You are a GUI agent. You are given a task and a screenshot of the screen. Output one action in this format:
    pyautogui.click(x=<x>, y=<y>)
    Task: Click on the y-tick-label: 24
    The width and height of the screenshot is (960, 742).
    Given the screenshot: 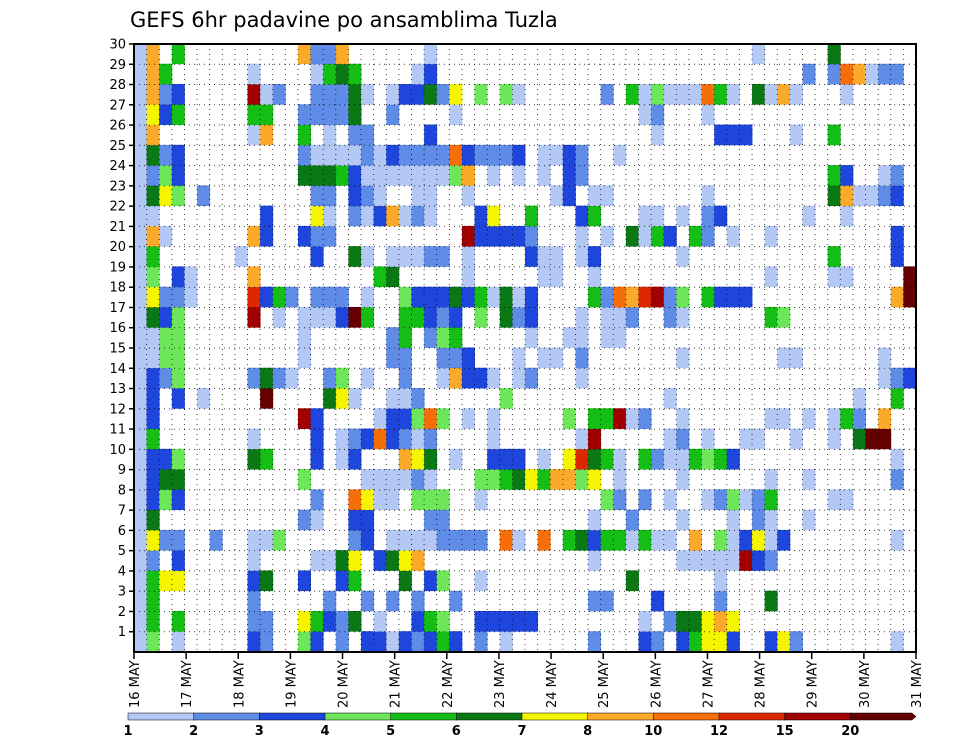 What is the action you would take?
    pyautogui.click(x=117, y=166)
    